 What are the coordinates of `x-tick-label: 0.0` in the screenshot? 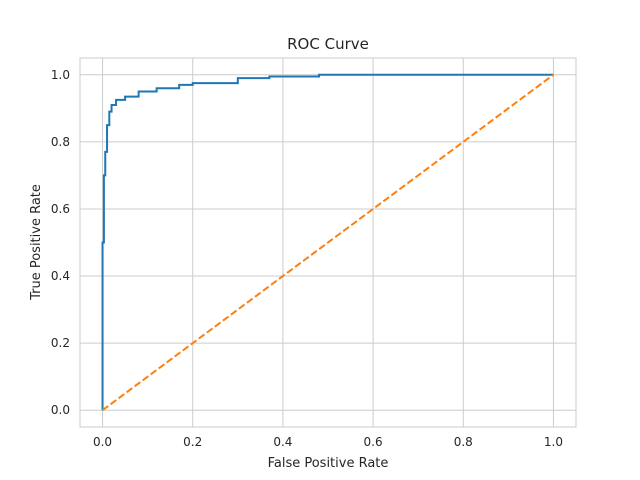 It's located at (102, 442).